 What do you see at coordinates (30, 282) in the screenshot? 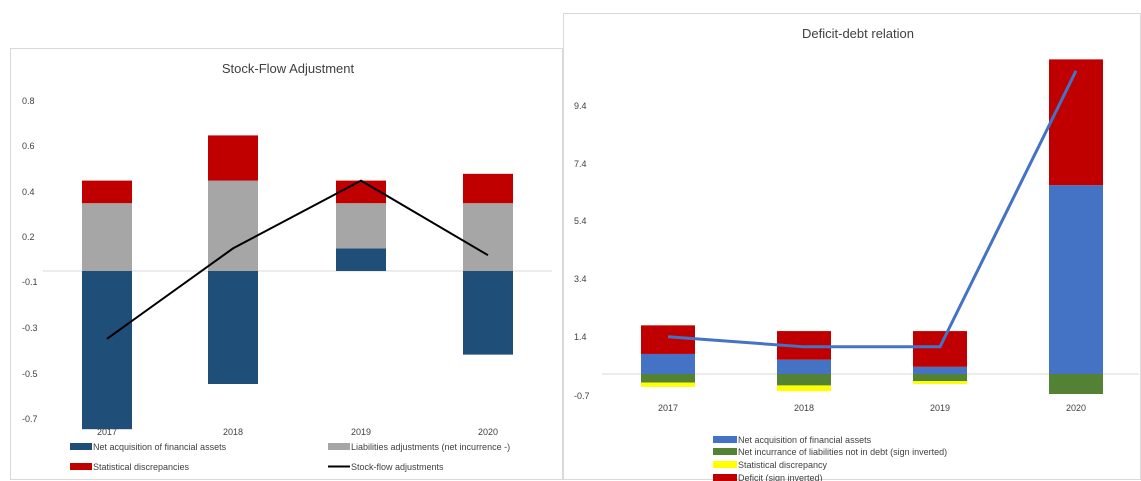
I see `y-tick-label: -0.1` at bounding box center [30, 282].